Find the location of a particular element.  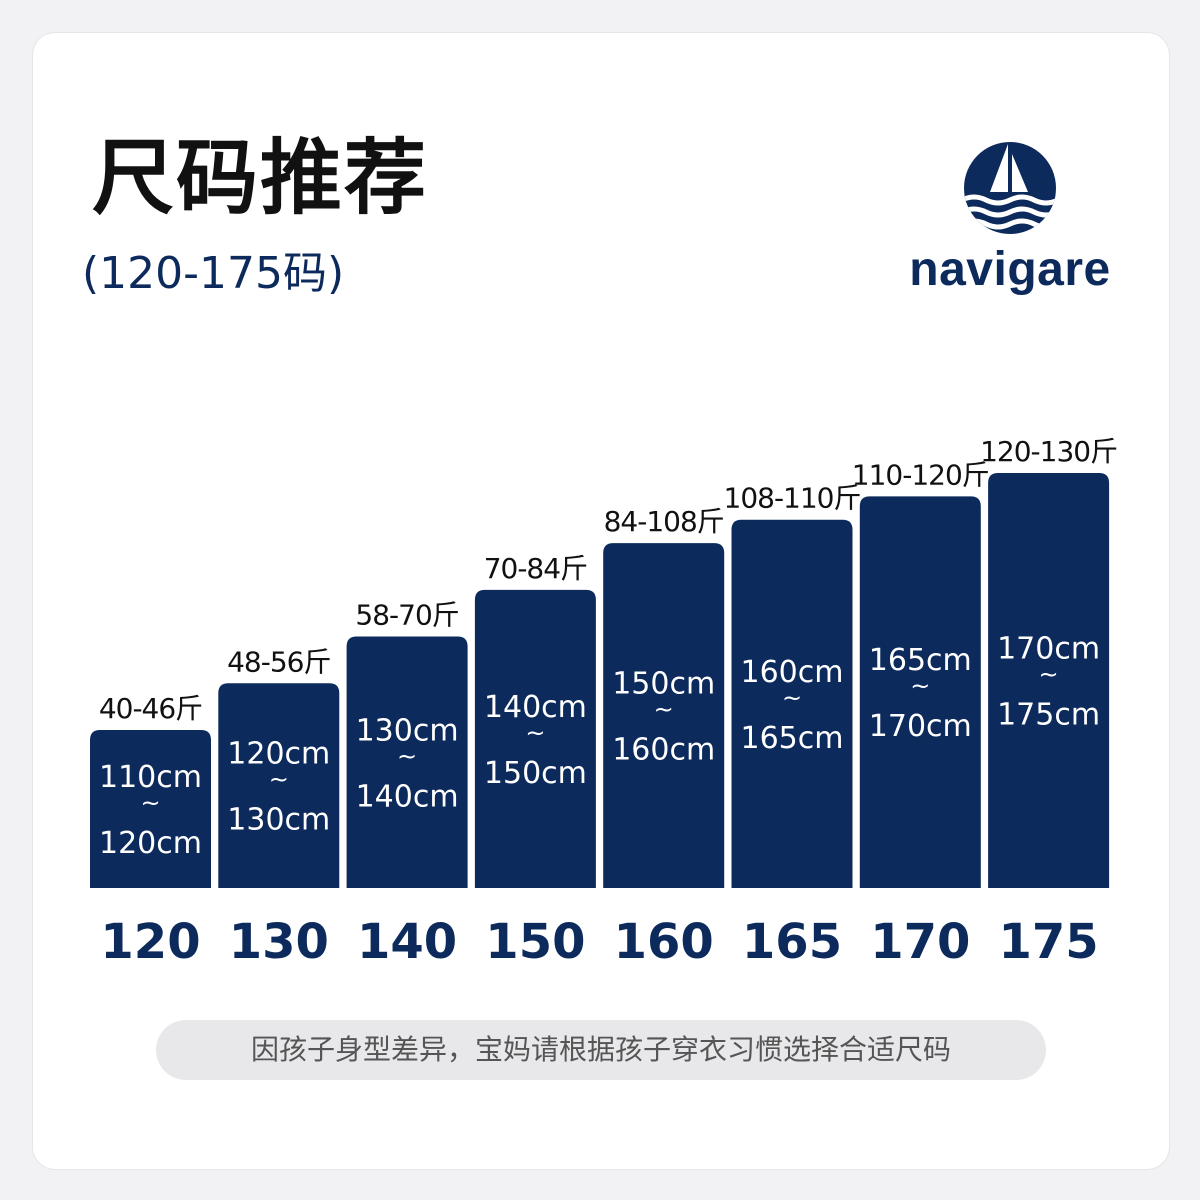

size-category-label: 130 is located at coordinates (279, 942).